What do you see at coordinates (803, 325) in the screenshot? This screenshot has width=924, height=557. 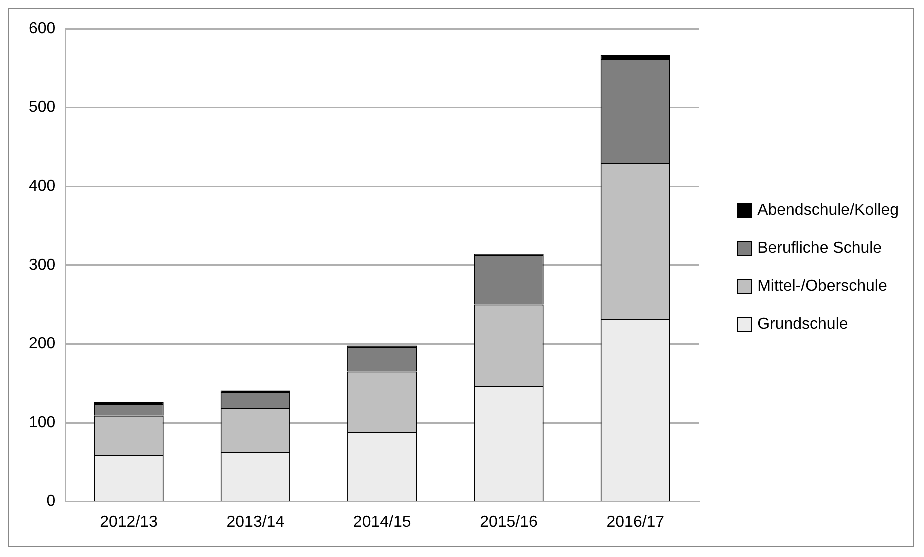 I see `legend-label: Grundschule` at bounding box center [803, 325].